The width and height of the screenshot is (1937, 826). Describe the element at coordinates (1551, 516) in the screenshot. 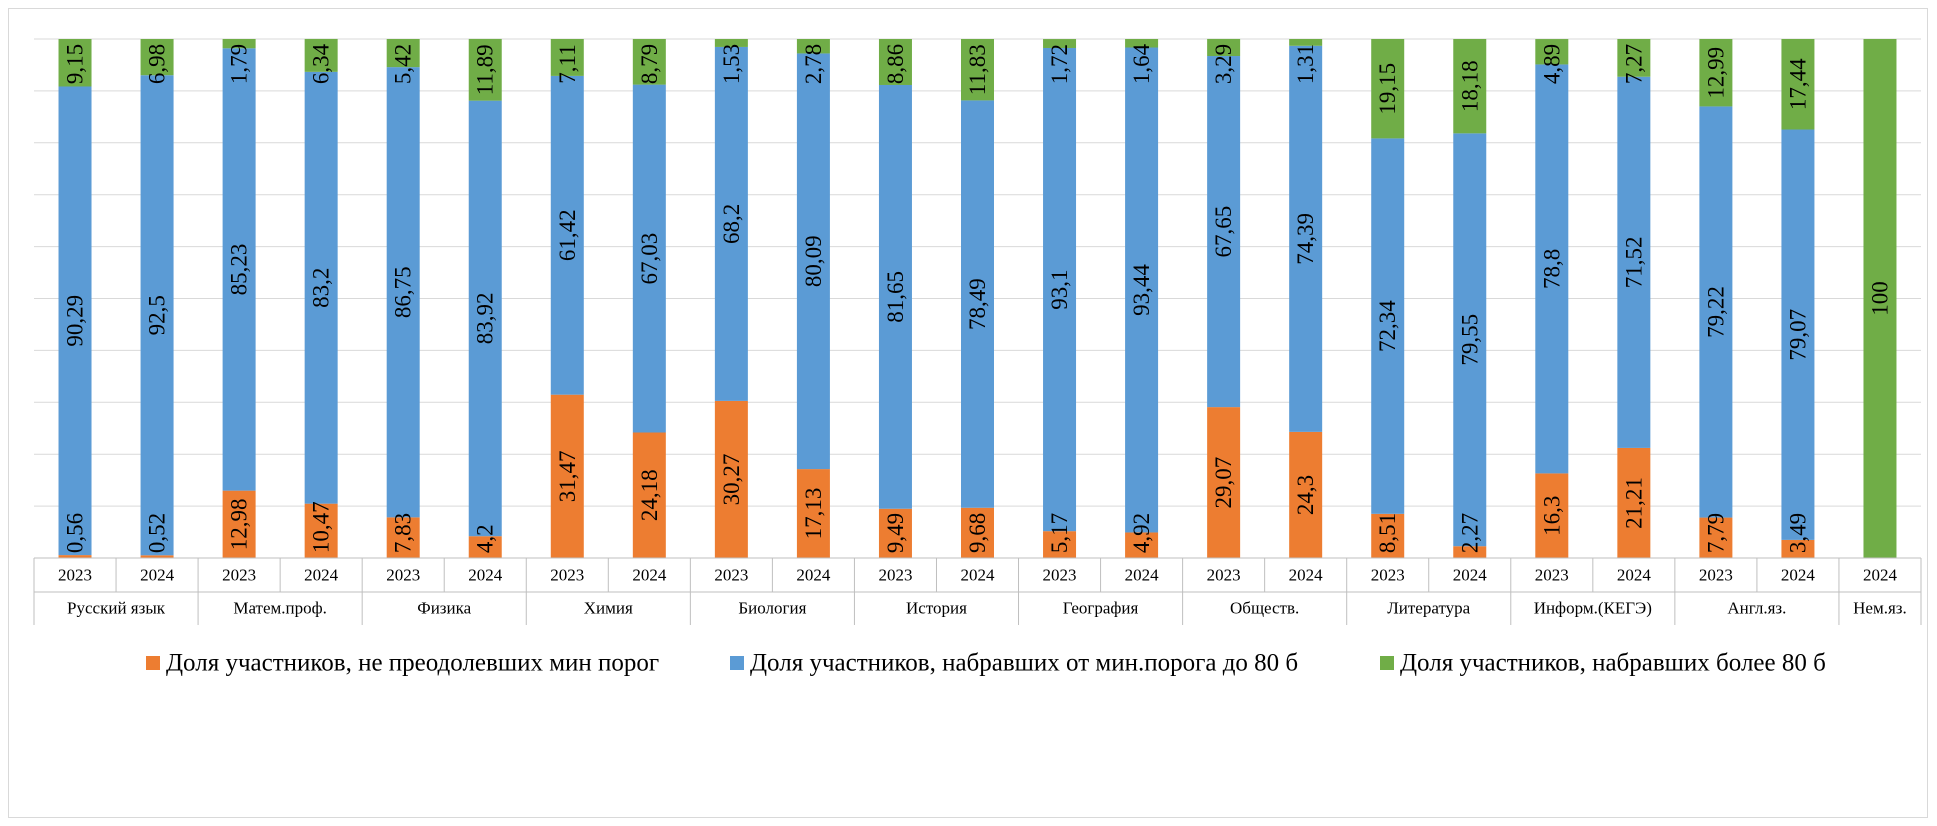

I see `data-label: 16,3` at that location.